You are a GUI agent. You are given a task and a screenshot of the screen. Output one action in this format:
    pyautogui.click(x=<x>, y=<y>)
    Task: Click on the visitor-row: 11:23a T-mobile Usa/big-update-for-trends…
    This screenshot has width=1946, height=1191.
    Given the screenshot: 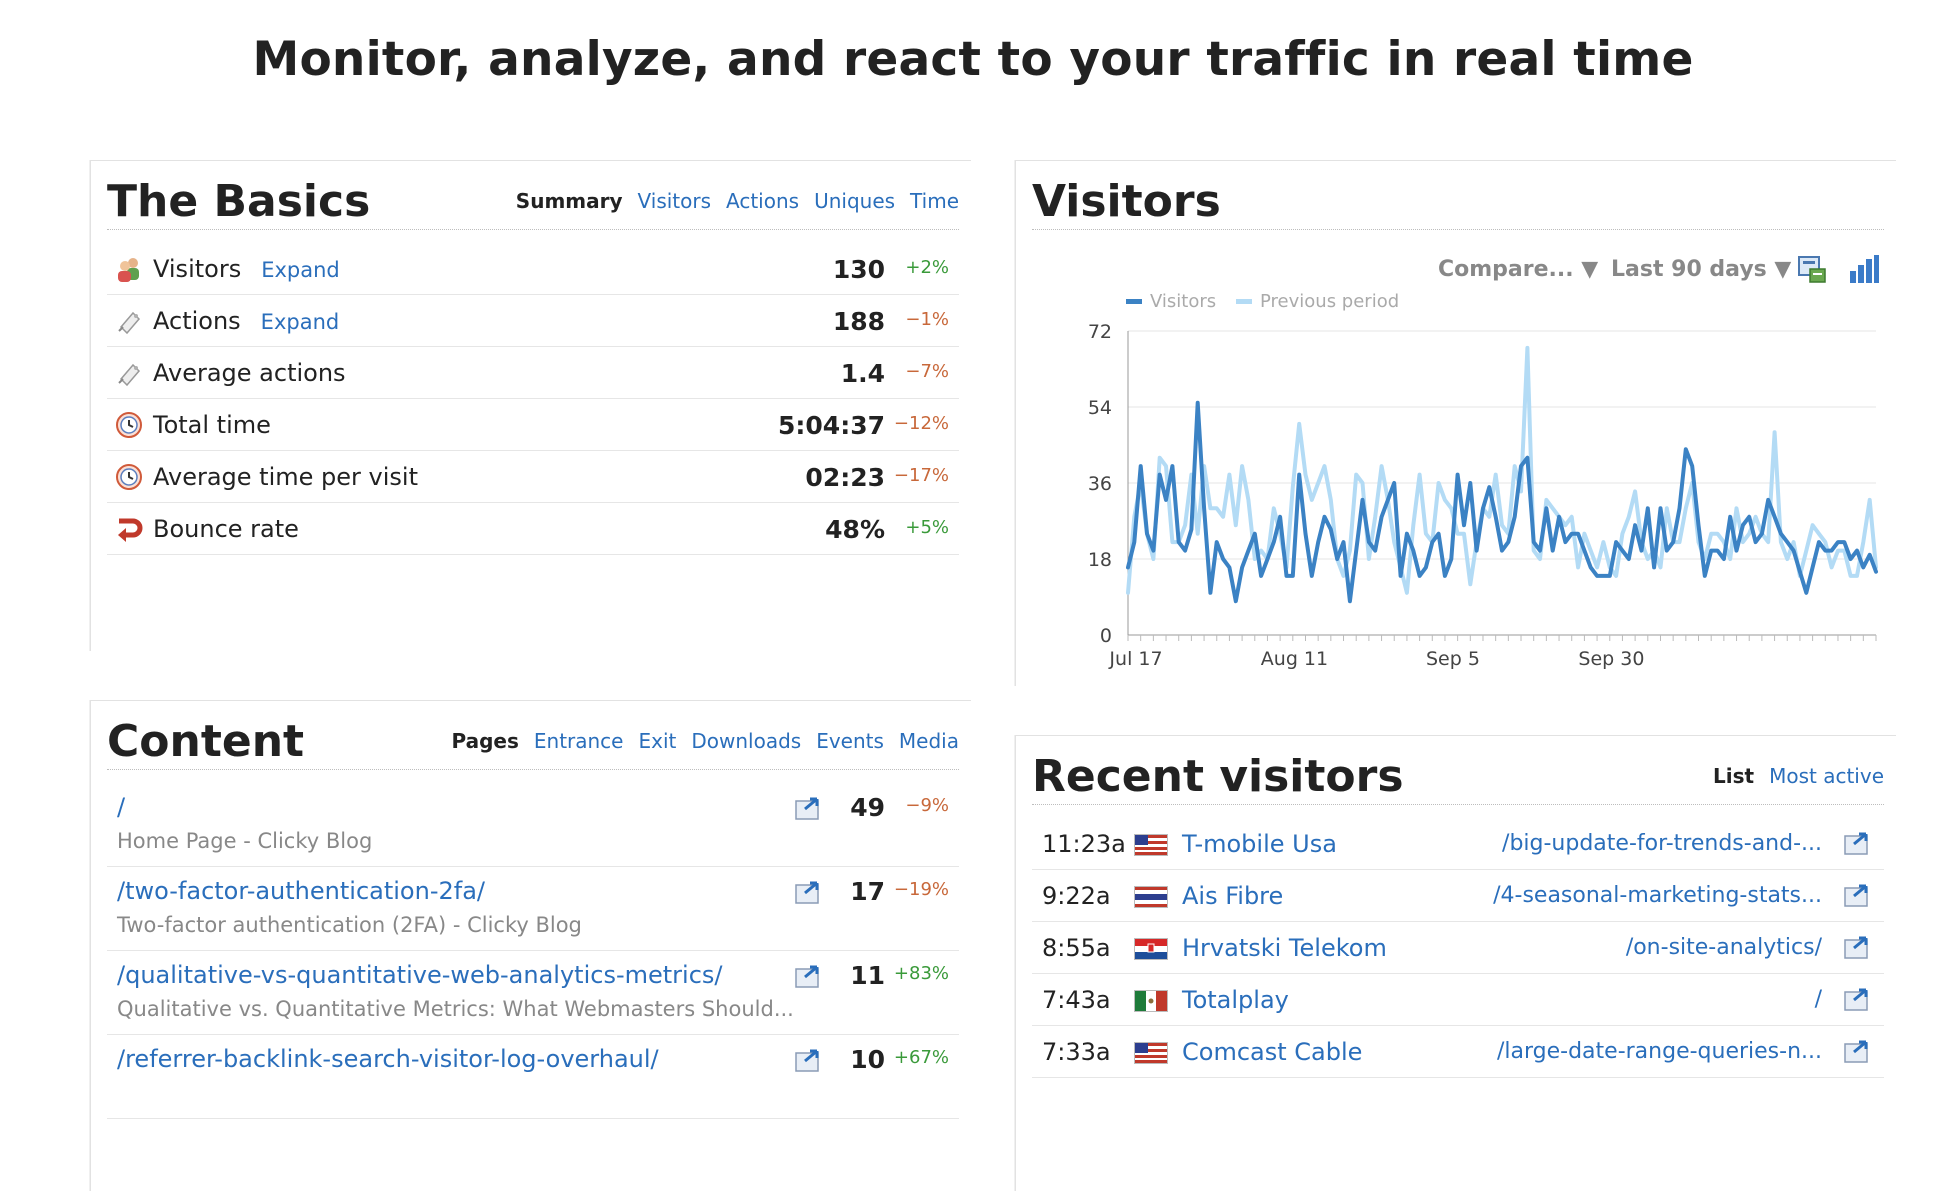 What is the action you would take?
    pyautogui.click(x=1458, y=844)
    